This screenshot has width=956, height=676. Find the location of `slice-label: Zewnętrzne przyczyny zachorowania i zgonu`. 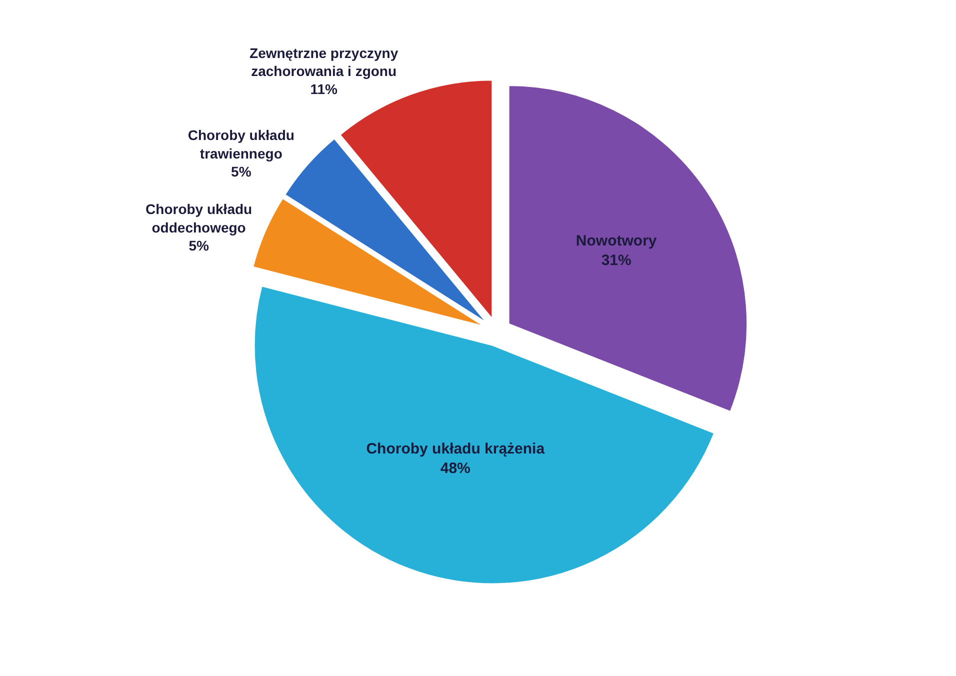

slice-label: Zewnętrzne przyczyny zachorowania i zgonu is located at coordinates (324, 62).